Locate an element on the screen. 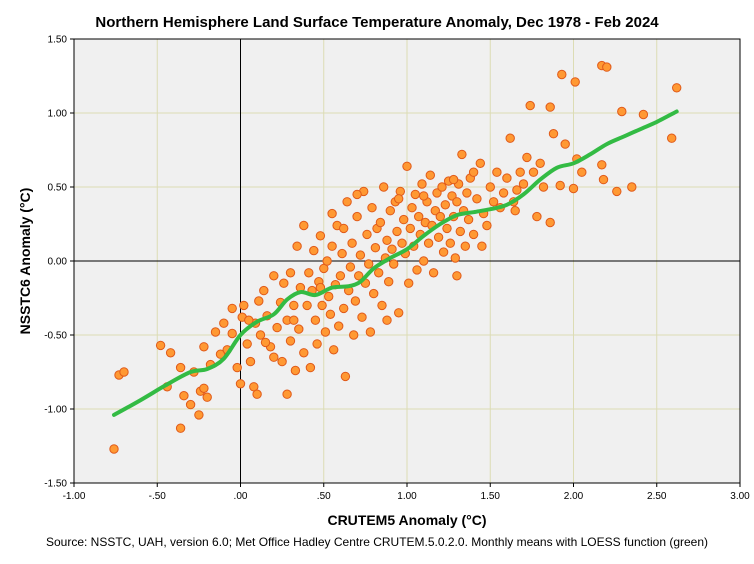 The image size is (754, 564). x-tick-label-5: 1.50 is located at coordinates (491, 496).